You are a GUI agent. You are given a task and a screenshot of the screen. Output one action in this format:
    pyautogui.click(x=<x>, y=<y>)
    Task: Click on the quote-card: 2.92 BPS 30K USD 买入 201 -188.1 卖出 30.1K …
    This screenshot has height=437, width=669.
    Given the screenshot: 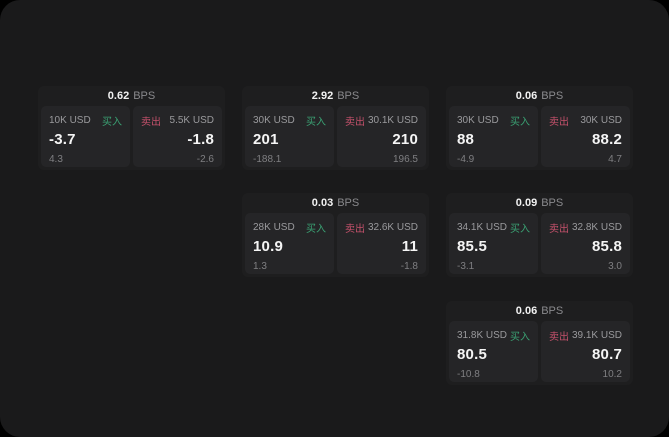 What is the action you would take?
    pyautogui.click(x=335, y=128)
    